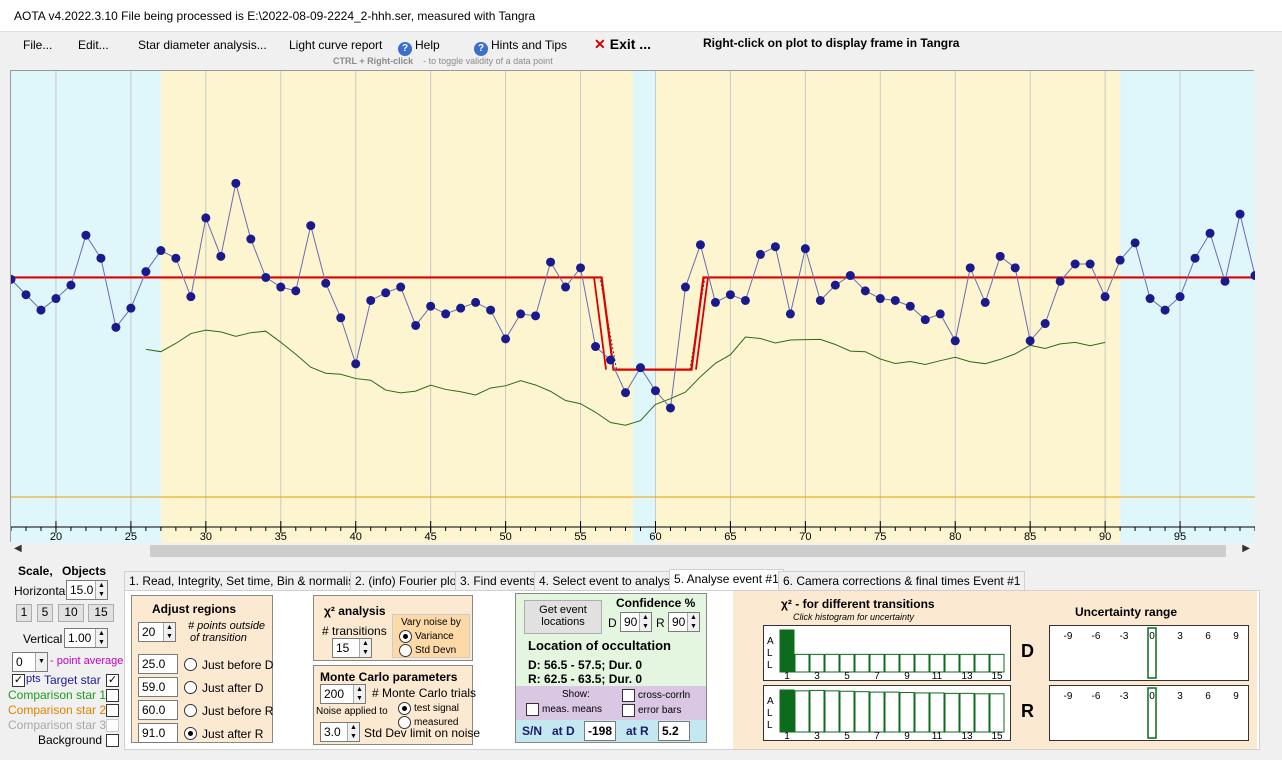  What do you see at coordinates (405, 650) in the screenshot?
I see `std-devn-radio` at bounding box center [405, 650].